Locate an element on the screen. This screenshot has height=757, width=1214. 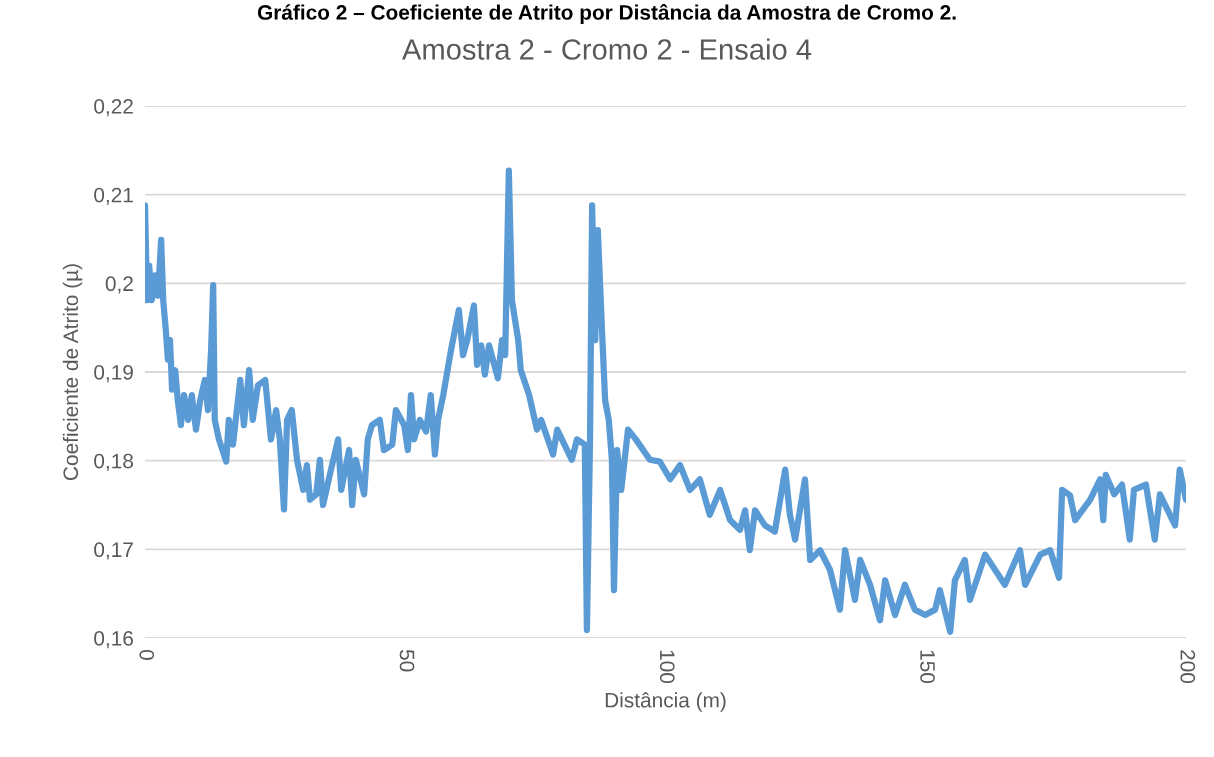
y-tick-label: 0,18 is located at coordinates (113, 462).